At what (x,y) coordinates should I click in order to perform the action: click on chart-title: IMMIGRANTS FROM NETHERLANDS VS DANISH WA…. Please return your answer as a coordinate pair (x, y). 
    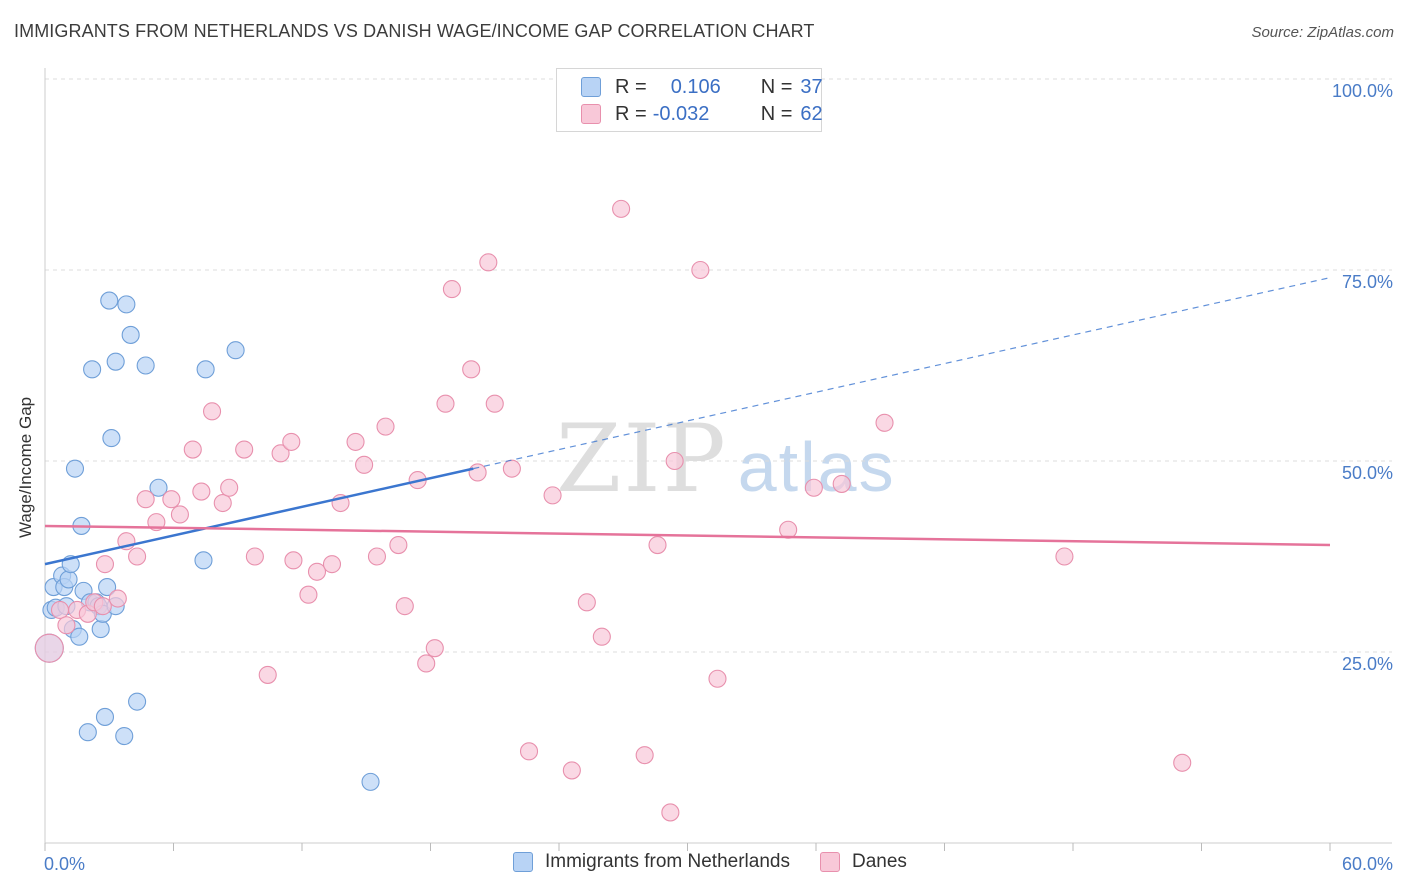
    Looking at the image, I should click on (414, 31).